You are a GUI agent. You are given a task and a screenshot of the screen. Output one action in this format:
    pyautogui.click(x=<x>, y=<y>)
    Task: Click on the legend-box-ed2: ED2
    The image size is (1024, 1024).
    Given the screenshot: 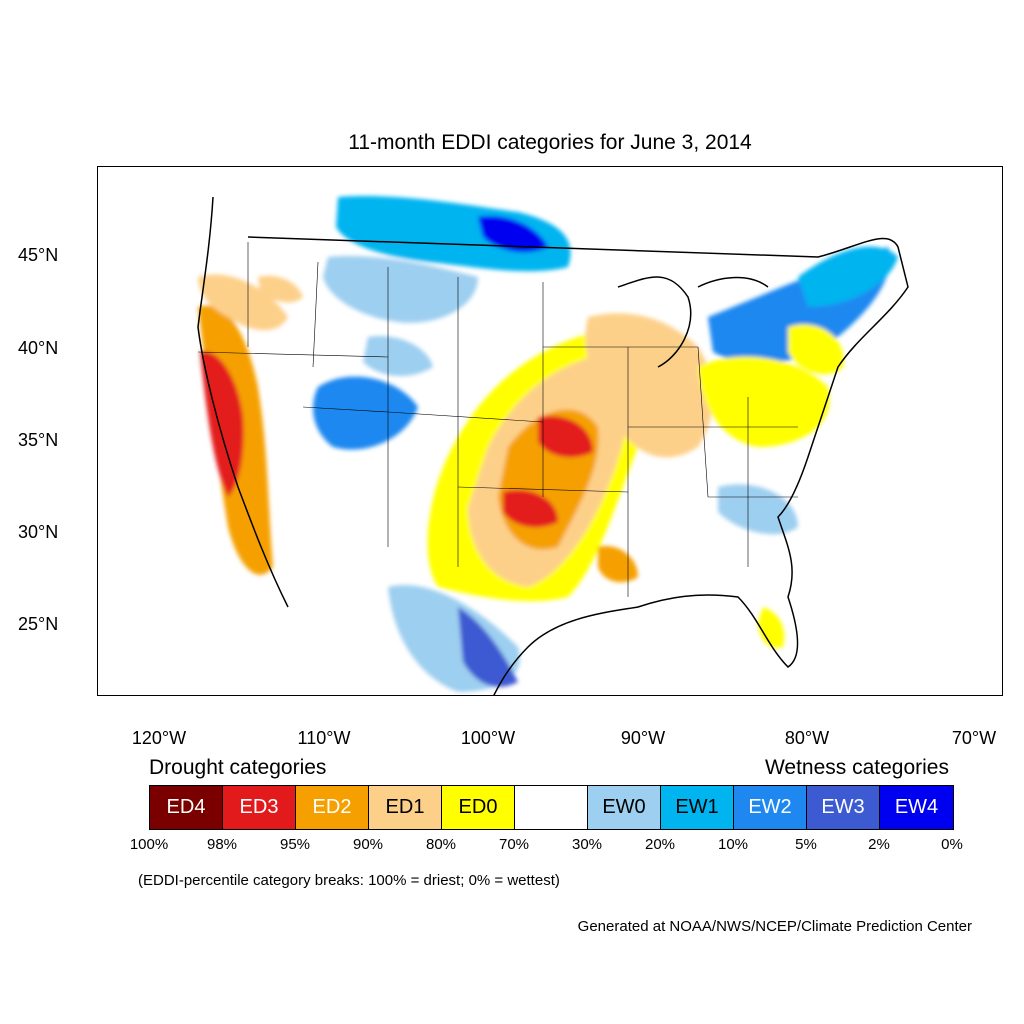 What is the action you would take?
    pyautogui.click(x=332, y=807)
    